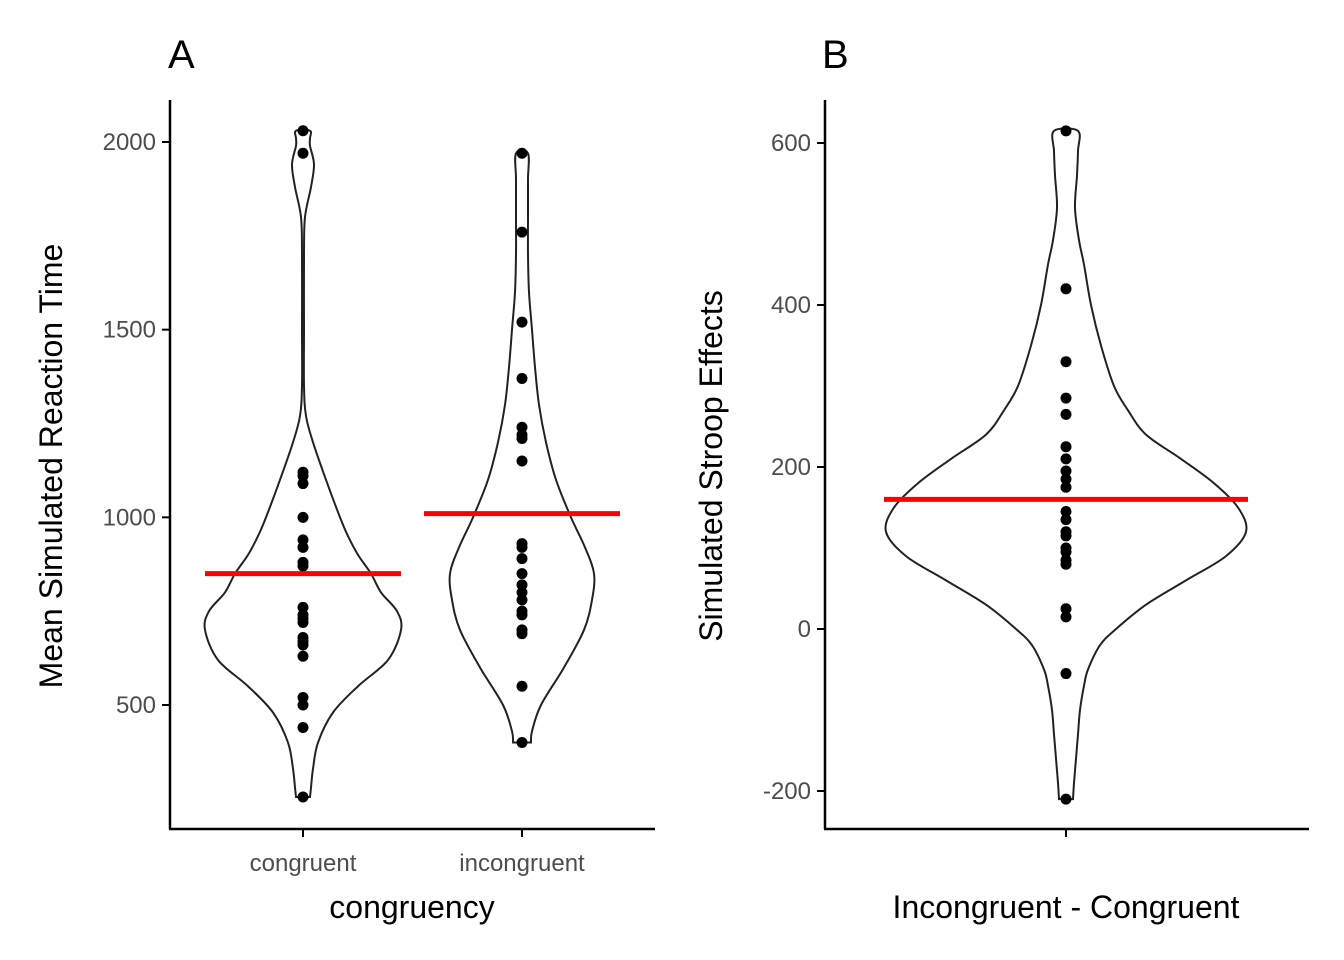 The width and height of the screenshot is (1344, 960). What do you see at coordinates (804, 629) in the screenshot?
I see `y-tick-label: 0` at bounding box center [804, 629].